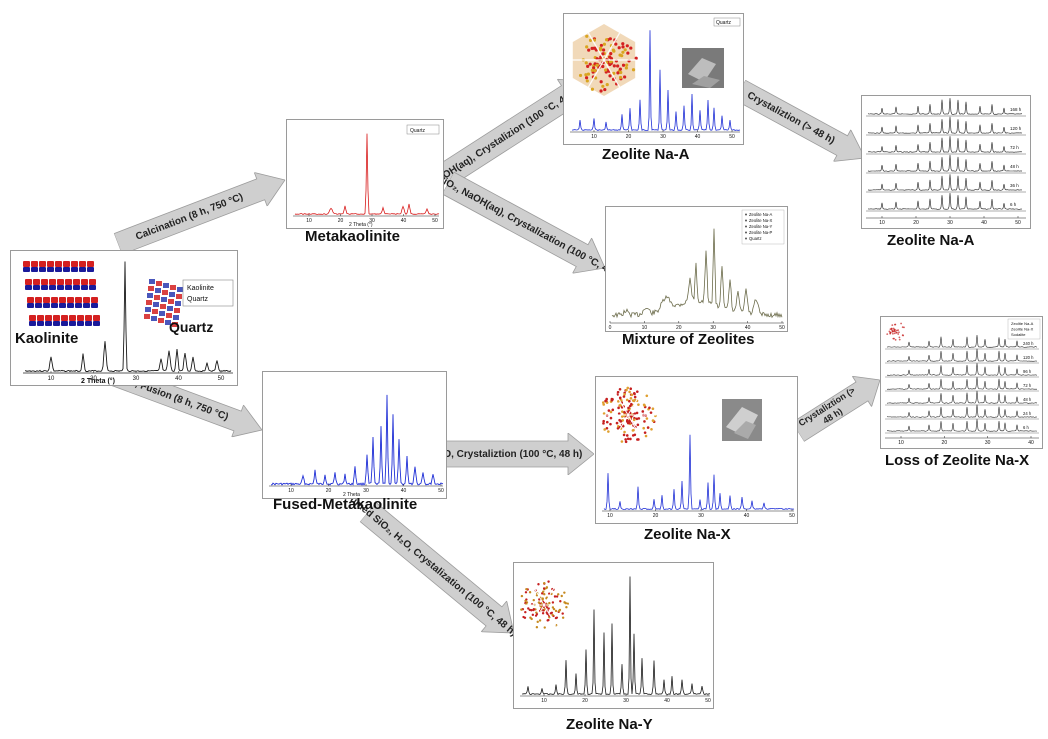 This screenshot has width=1048, height=739. I want to click on caption-loss-na-x: Loss of Zeolite Na-X, so click(957, 460).